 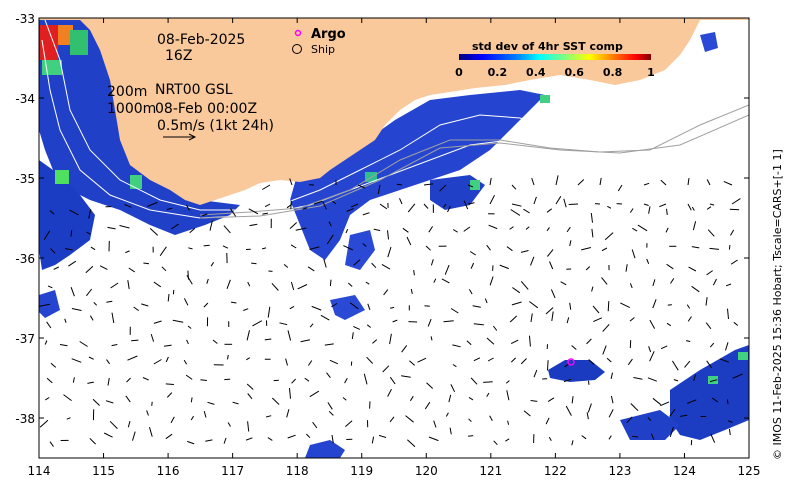 I want to click on lat-tick-label: -33, so click(x=25, y=19).